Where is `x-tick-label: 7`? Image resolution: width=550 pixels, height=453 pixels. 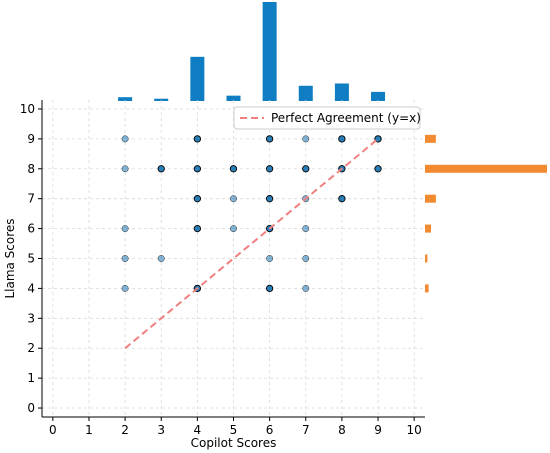 x-tick-label: 7 is located at coordinates (306, 430).